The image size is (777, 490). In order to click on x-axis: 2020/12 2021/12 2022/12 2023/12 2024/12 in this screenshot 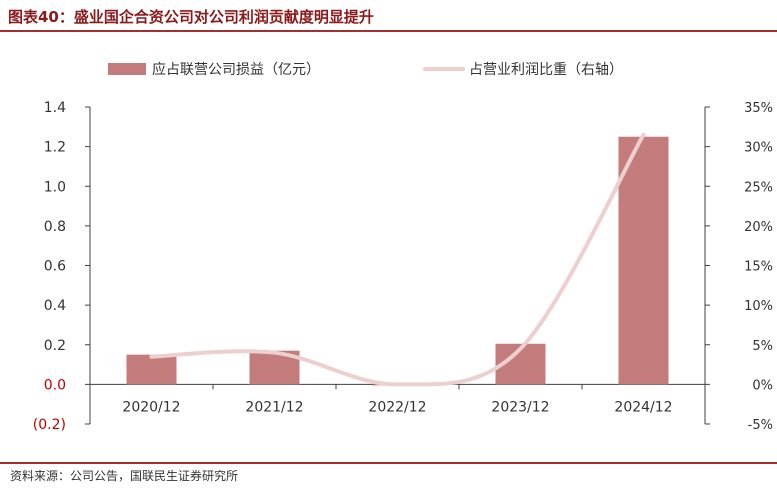, I will do `click(397, 399)`.